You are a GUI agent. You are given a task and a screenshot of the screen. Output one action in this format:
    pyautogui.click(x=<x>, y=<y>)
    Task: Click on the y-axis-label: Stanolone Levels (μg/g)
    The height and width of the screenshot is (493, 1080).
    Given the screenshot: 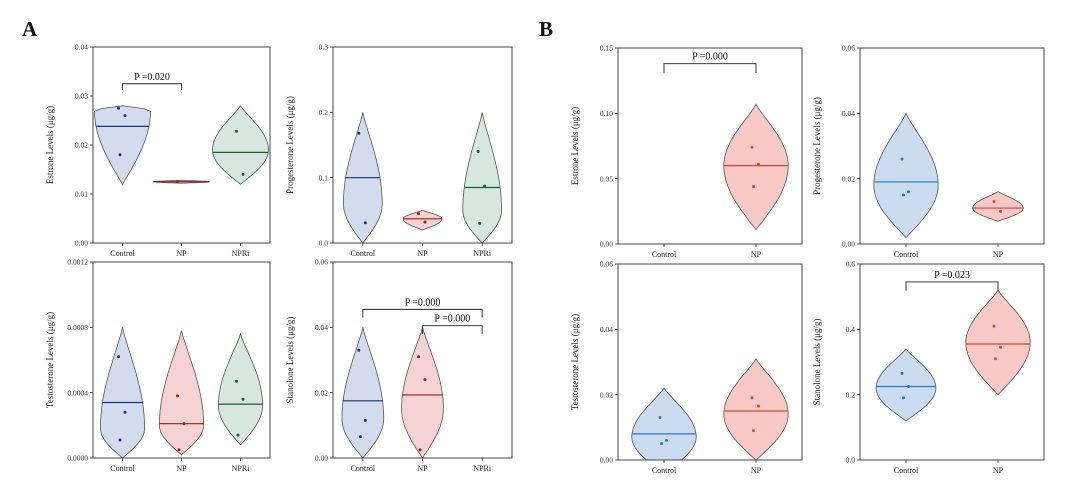 What is the action you would take?
    pyautogui.click(x=290, y=360)
    